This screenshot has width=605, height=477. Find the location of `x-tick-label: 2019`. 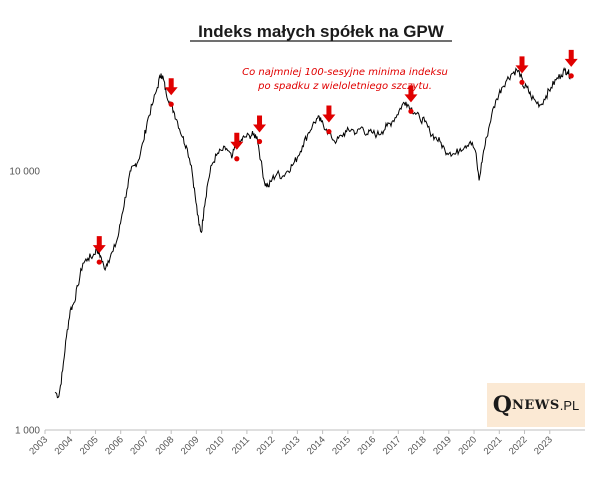

x-tick-label: 2019 is located at coordinates (442, 445).